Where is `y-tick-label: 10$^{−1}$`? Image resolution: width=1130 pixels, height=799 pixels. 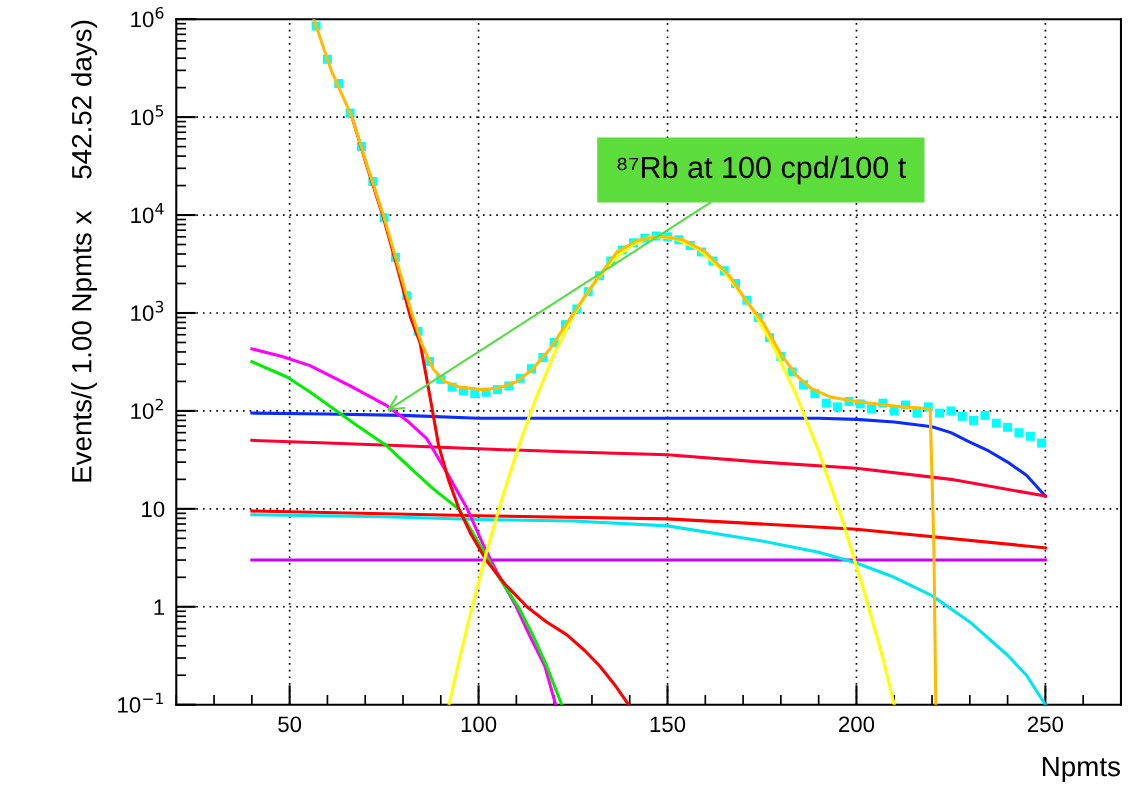 y-tick-label: 10$^{−1}$ is located at coordinates (140, 702).